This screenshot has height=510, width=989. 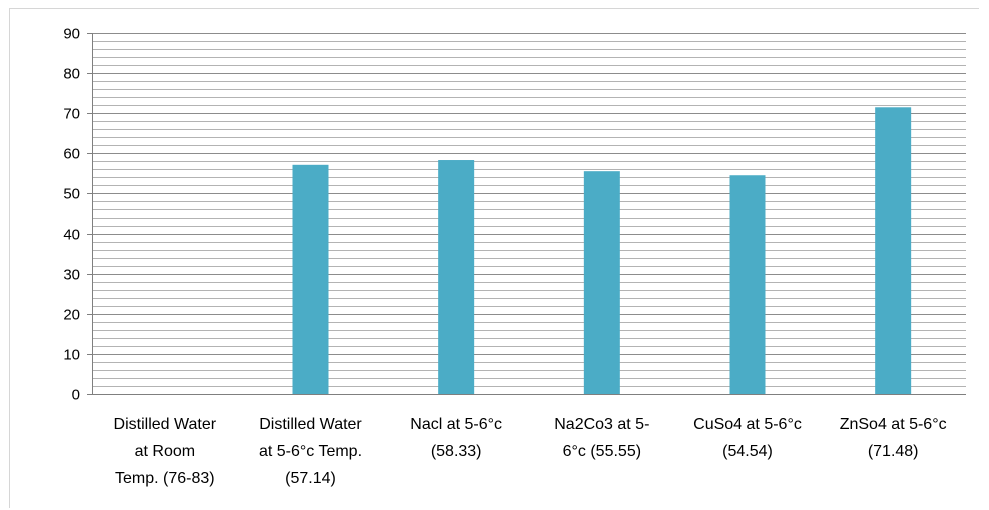 What do you see at coordinates (165, 451) in the screenshot?
I see `x-category-label: Distilled Water at Room Temp. (76-83)` at bounding box center [165, 451].